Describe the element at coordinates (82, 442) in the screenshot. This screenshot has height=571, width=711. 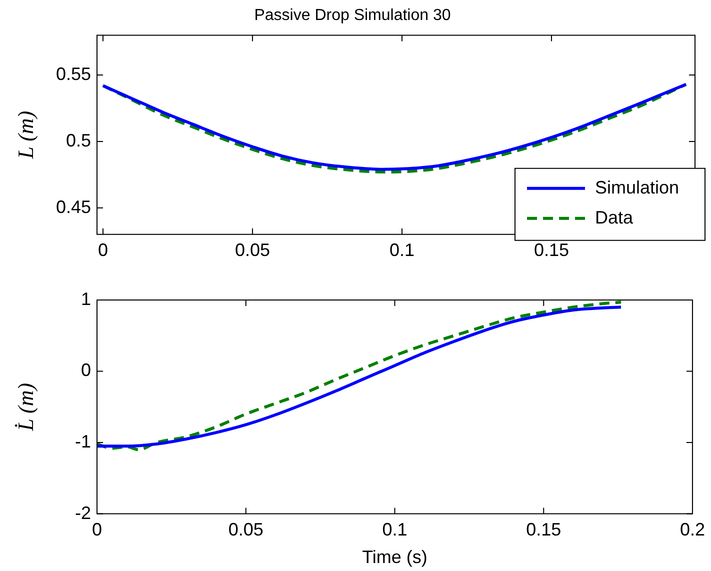
I see `y-tick-label: -1` at that location.